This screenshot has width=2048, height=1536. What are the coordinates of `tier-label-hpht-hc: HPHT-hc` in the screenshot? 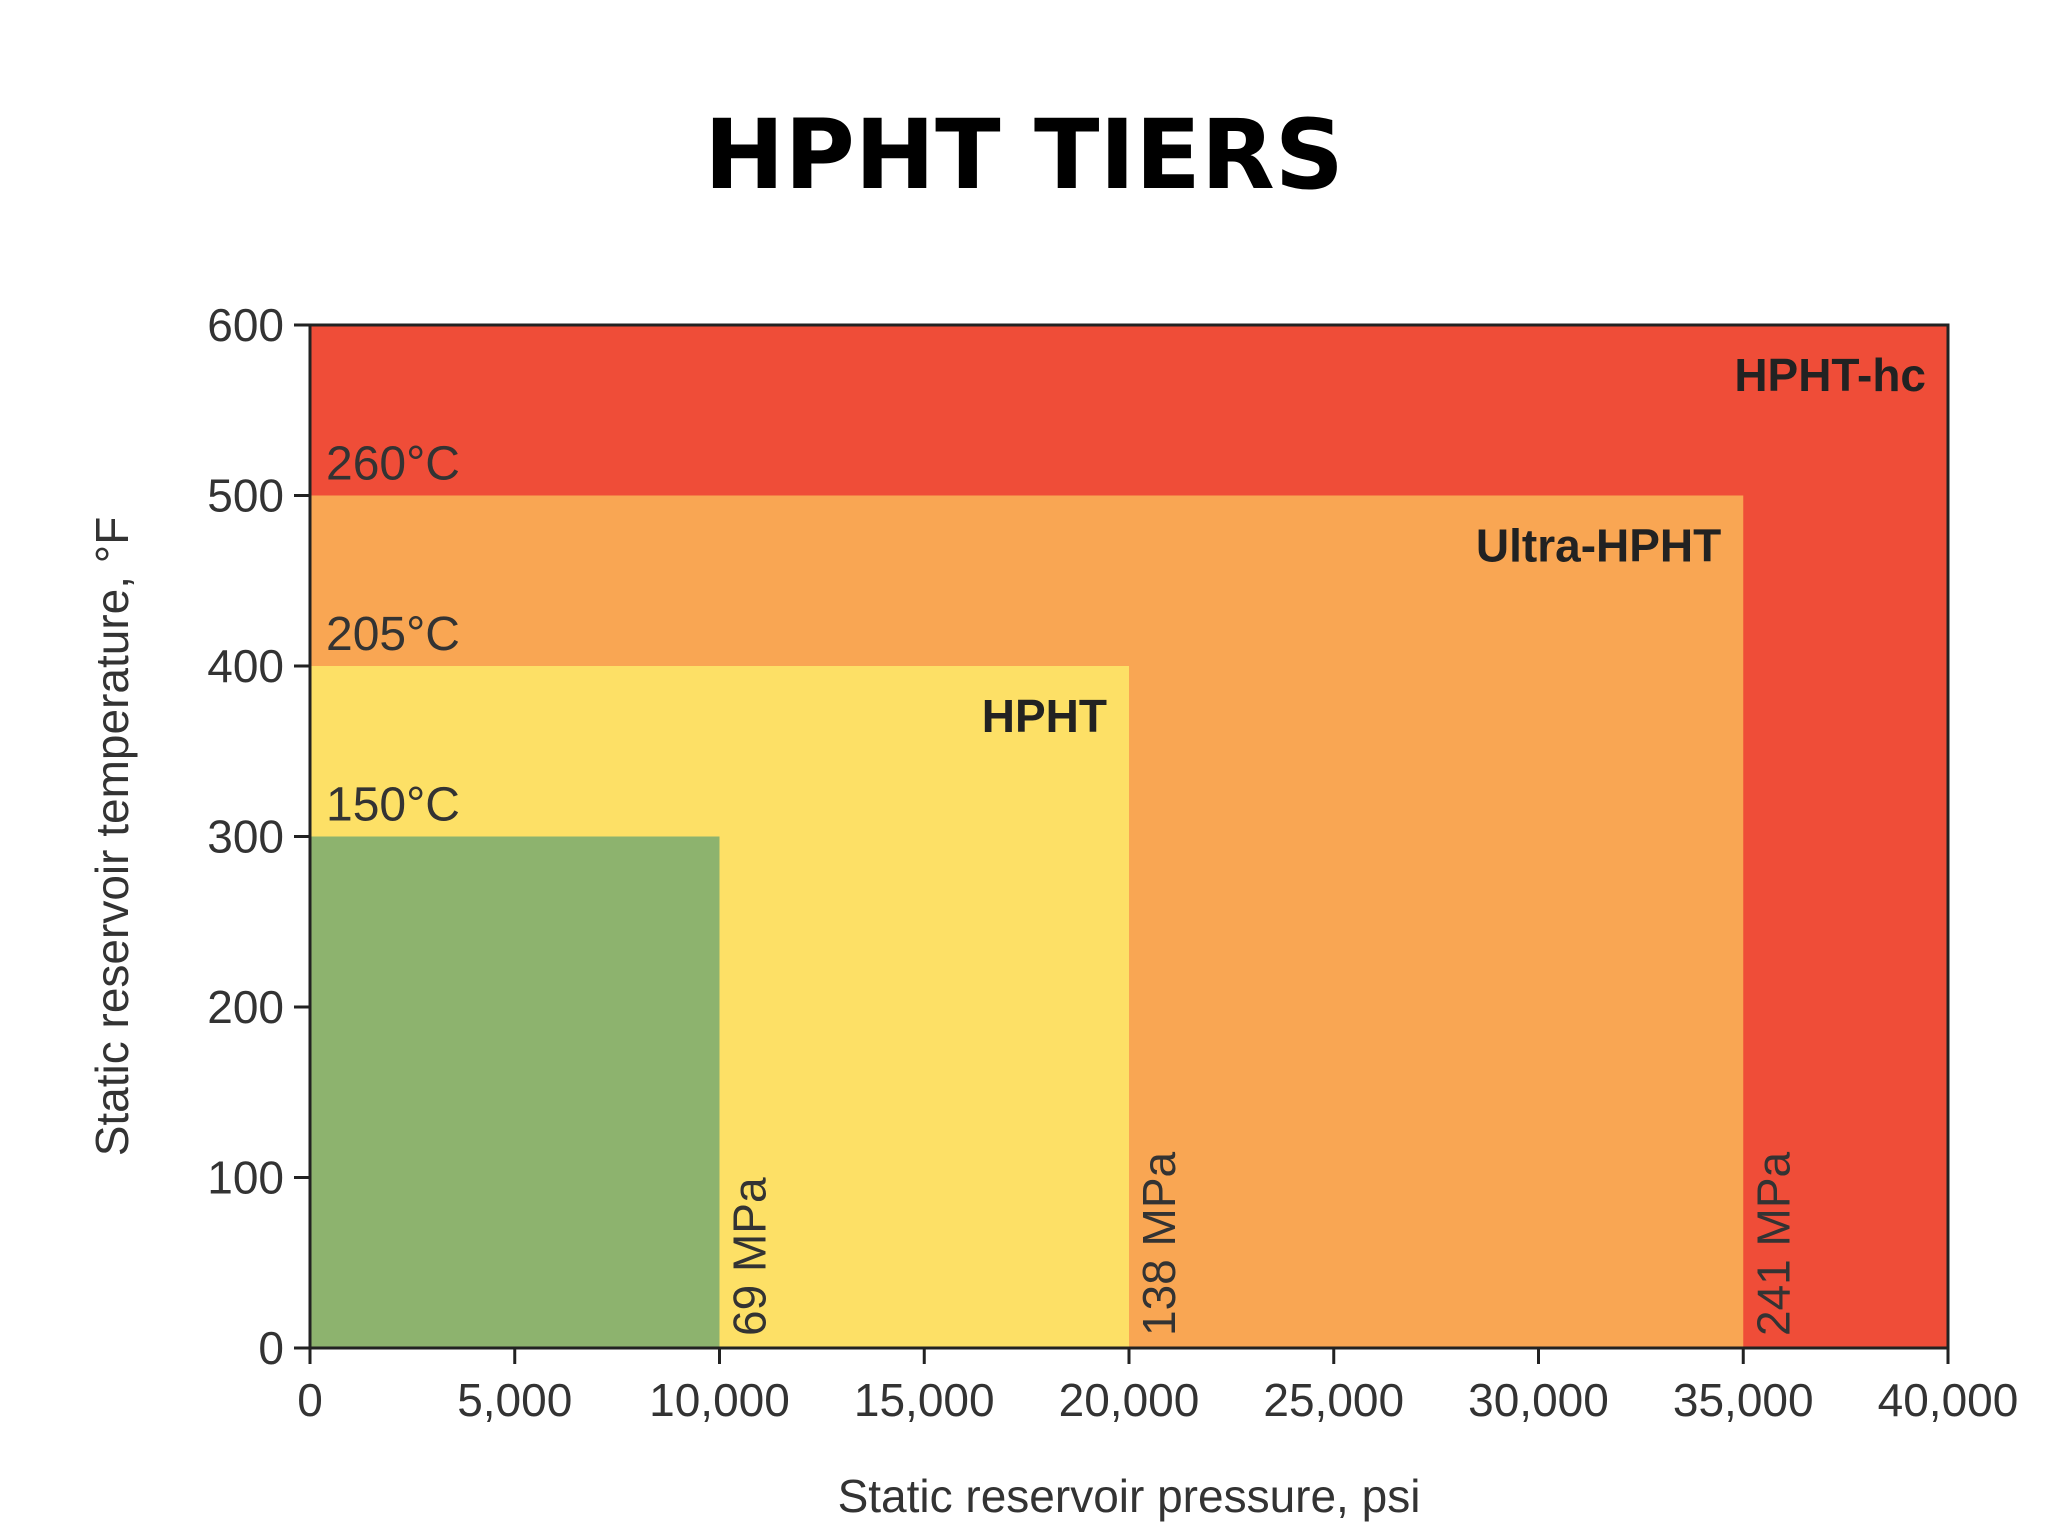 It's located at (1830, 375).